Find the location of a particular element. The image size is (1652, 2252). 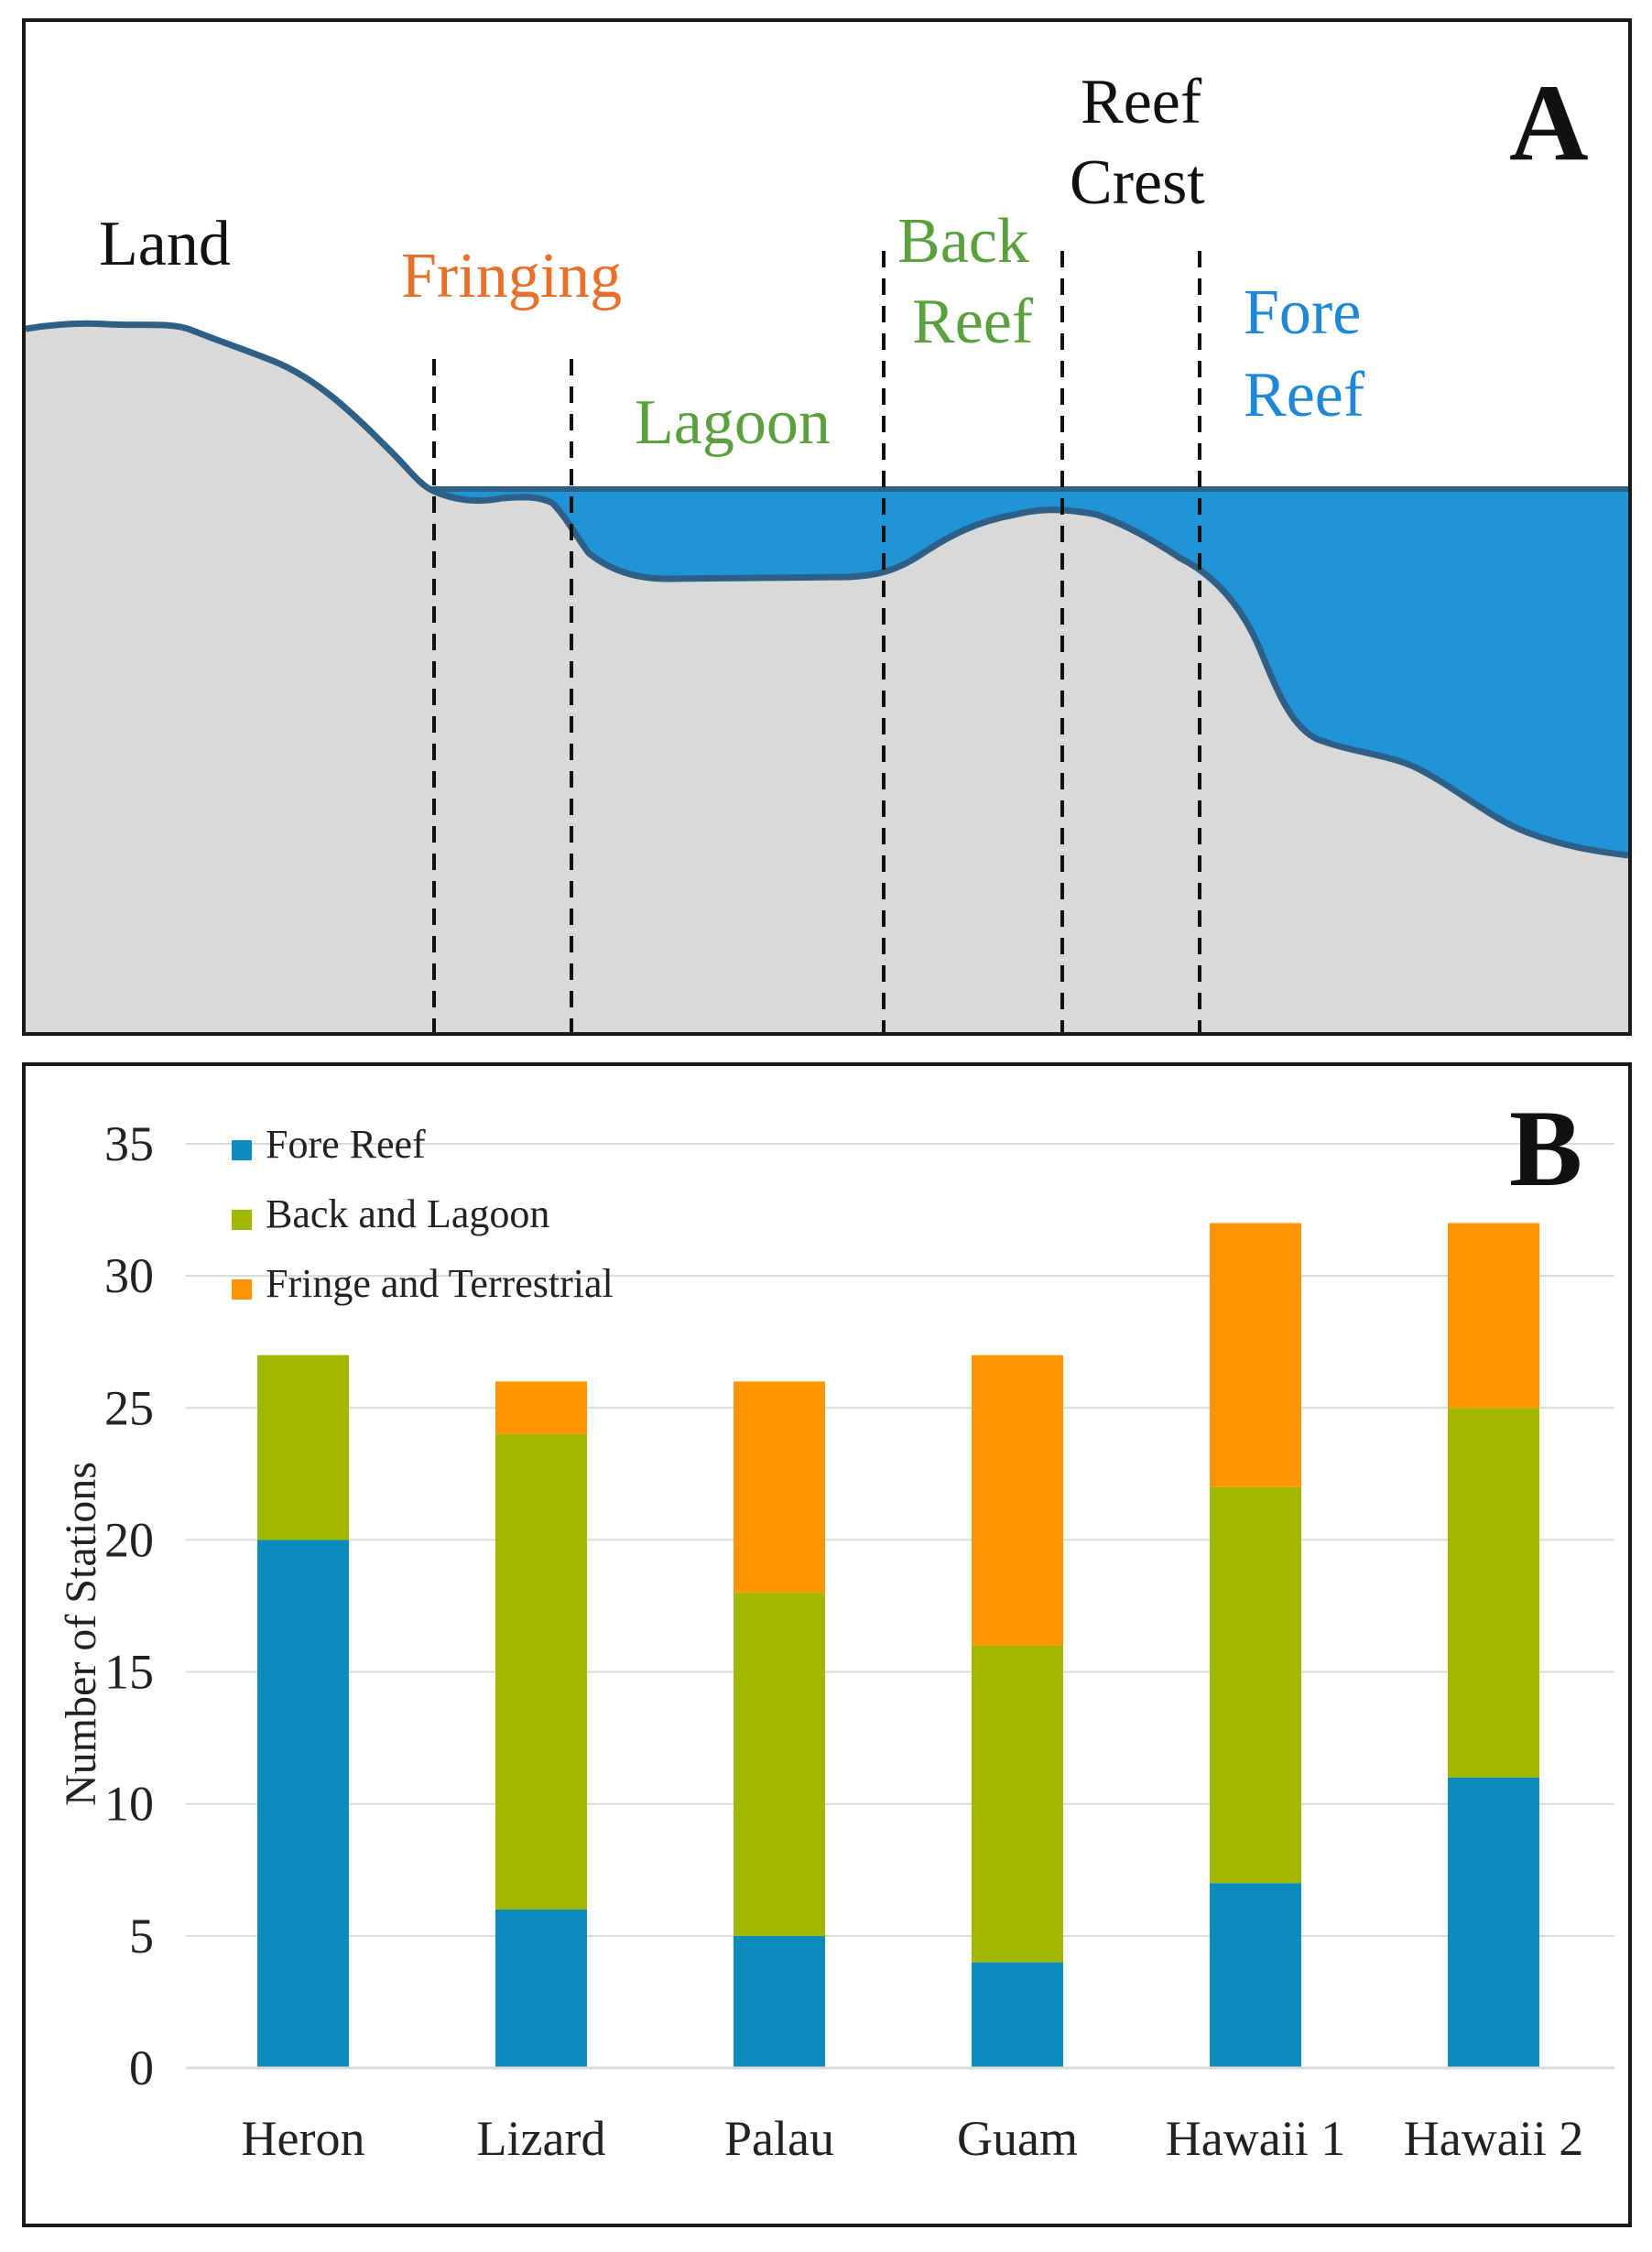

y-tick-label-5: 5 is located at coordinates (141, 1936).